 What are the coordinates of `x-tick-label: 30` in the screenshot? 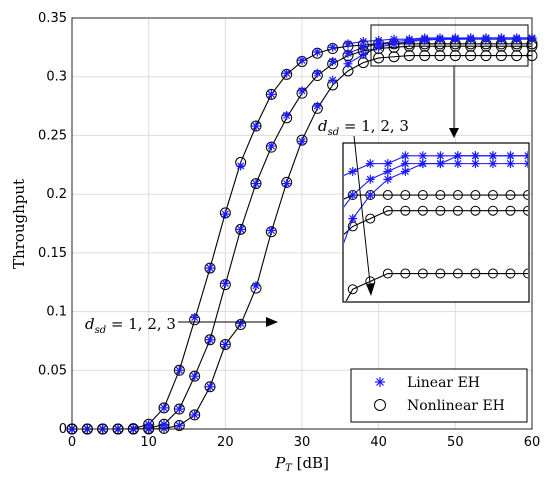 It's located at (302, 442).